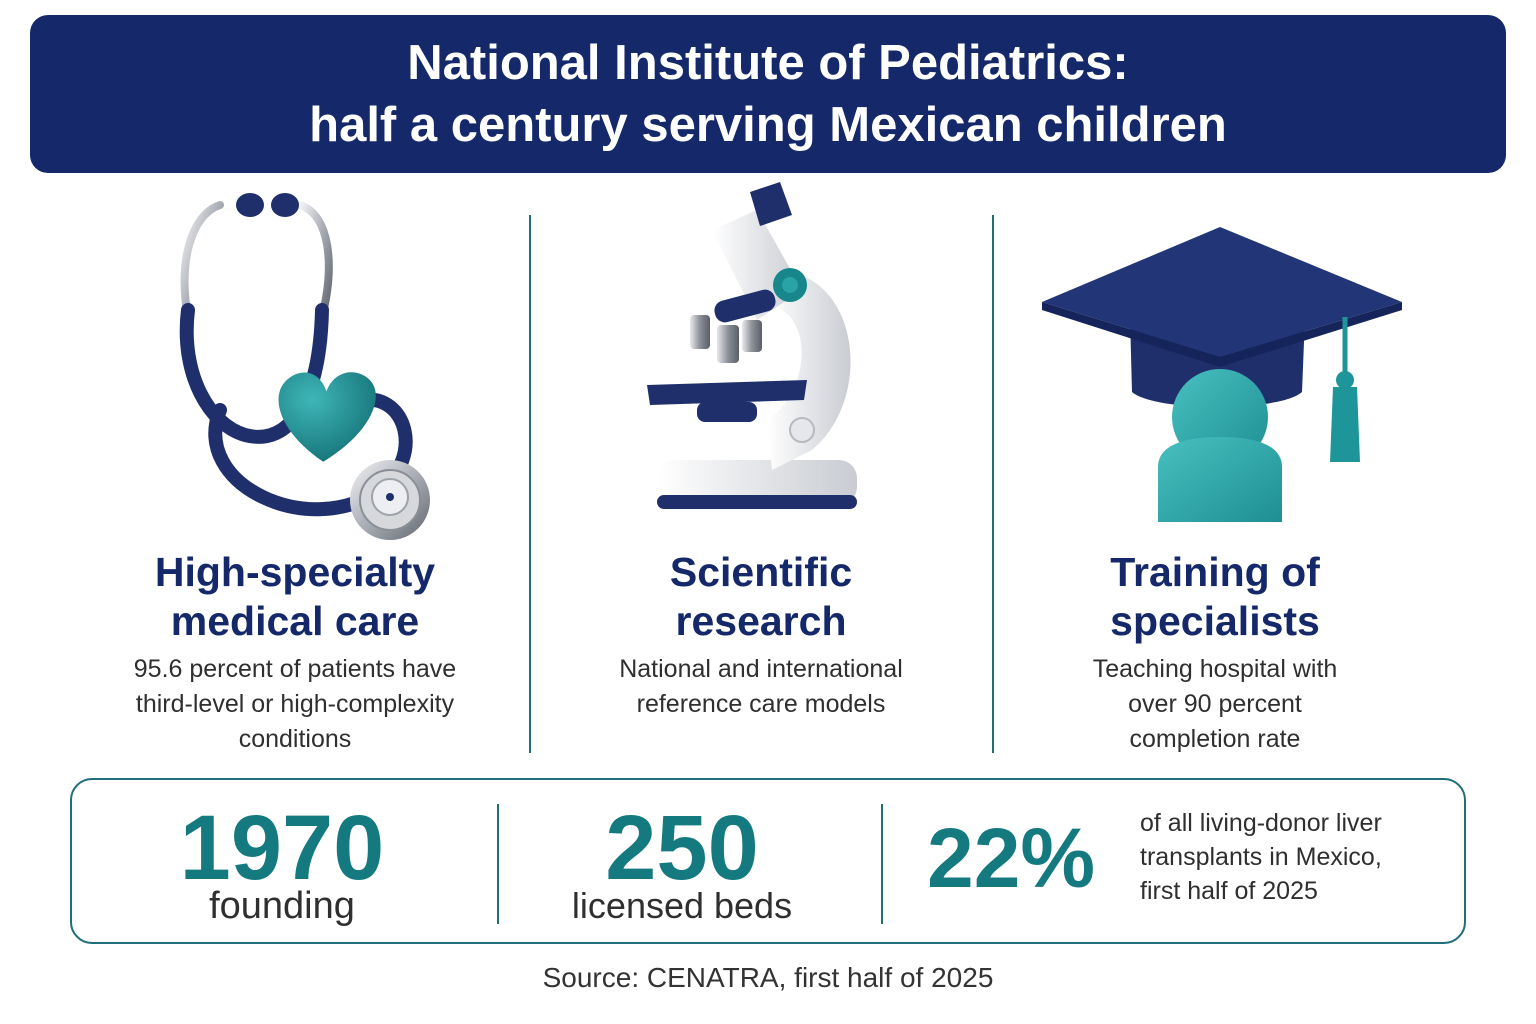 The width and height of the screenshot is (1536, 1024). What do you see at coordinates (282, 906) in the screenshot?
I see `stat-founding-label: founding` at bounding box center [282, 906].